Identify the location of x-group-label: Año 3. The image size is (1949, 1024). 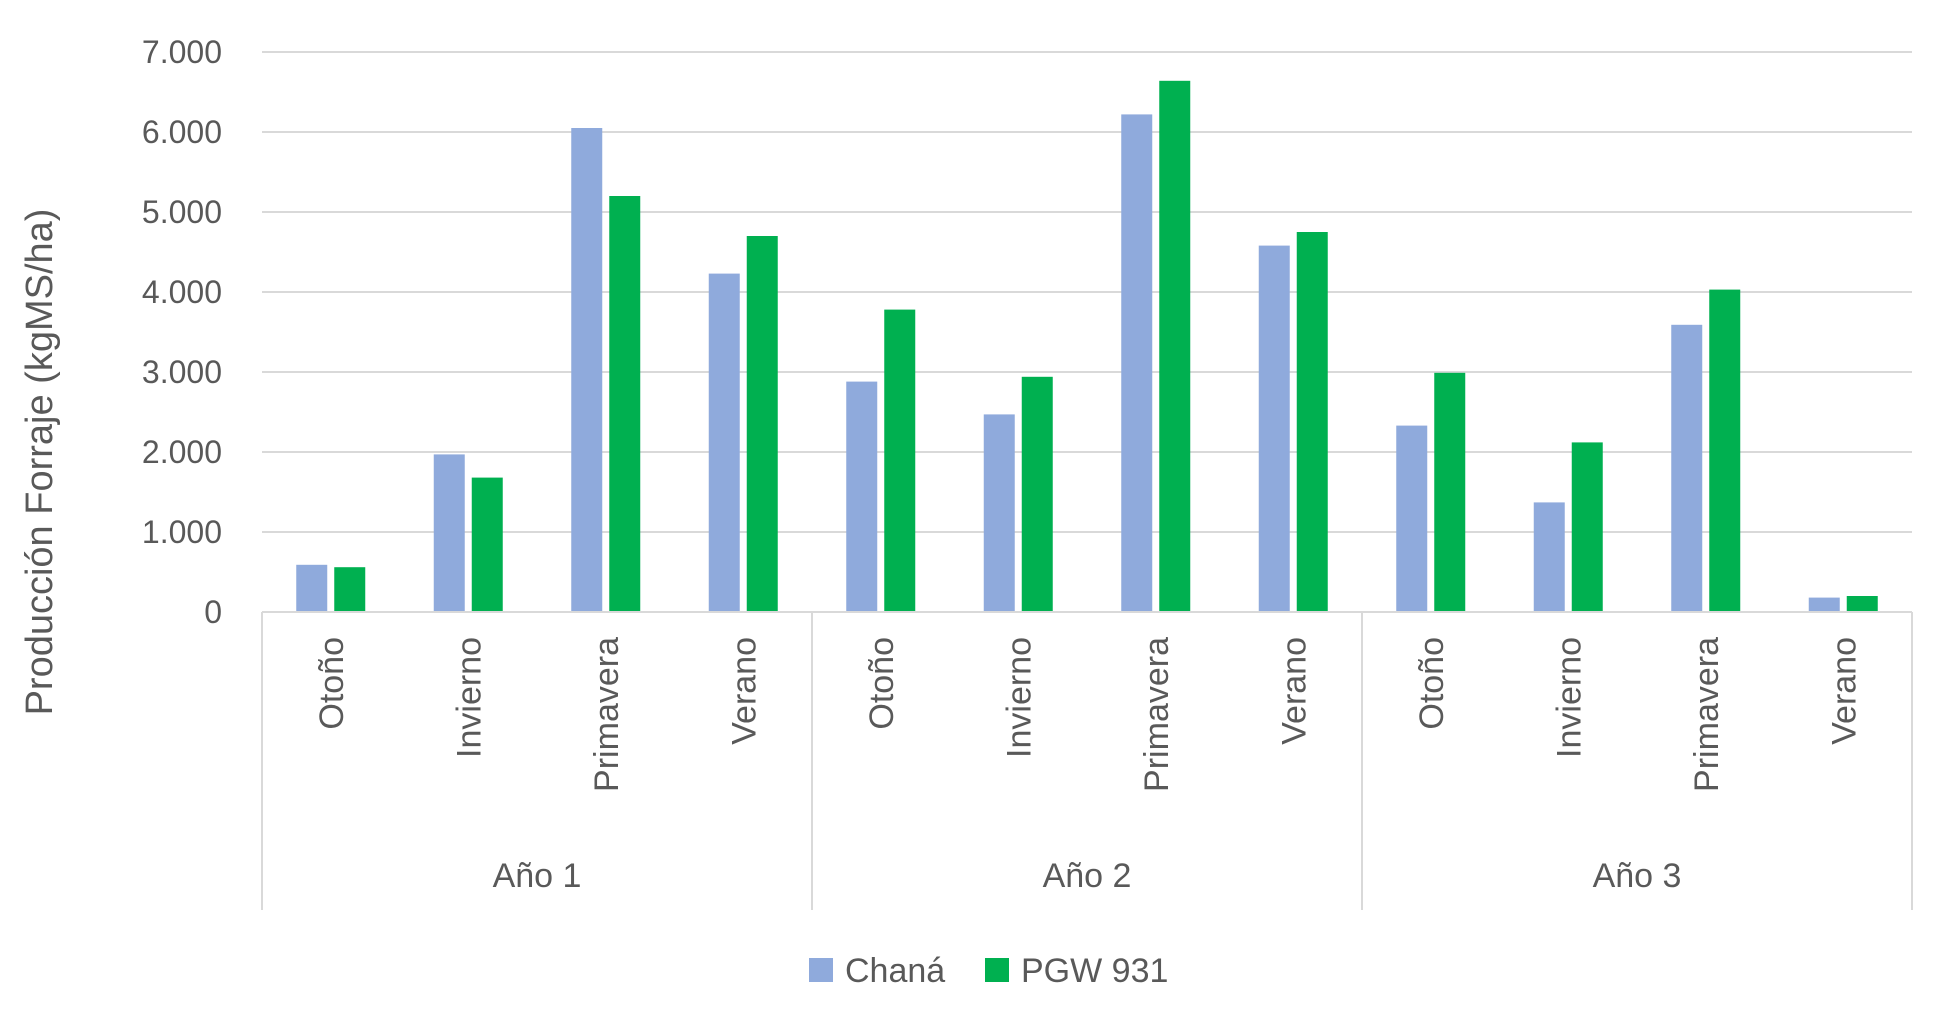
(1637, 876).